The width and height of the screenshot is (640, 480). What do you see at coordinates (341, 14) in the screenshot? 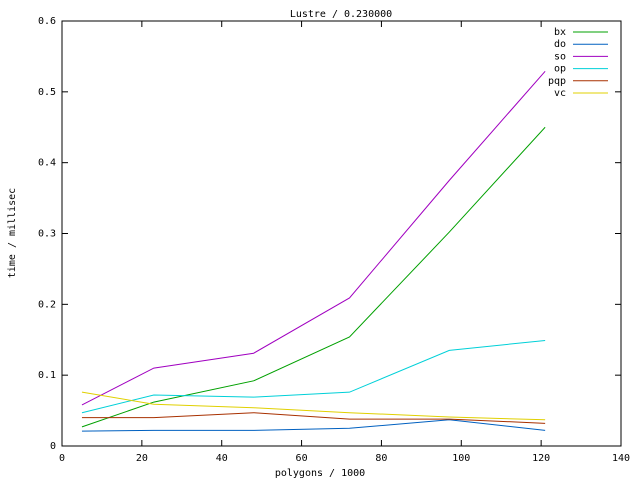
I see `chart-title: Lustre / 0.230000` at bounding box center [341, 14].